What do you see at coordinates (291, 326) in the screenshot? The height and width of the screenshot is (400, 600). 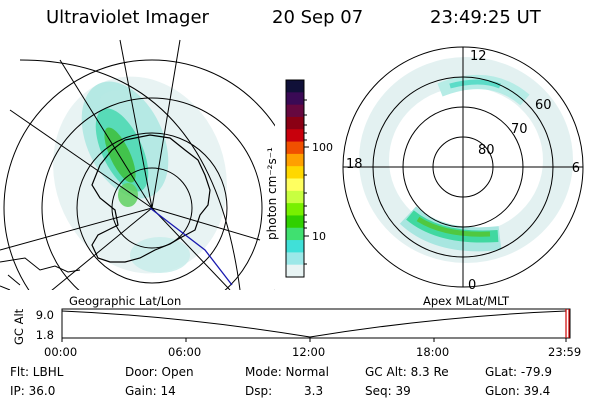 I see `altitude-plot: 9.0 1.8 GC Alt` at bounding box center [291, 326].